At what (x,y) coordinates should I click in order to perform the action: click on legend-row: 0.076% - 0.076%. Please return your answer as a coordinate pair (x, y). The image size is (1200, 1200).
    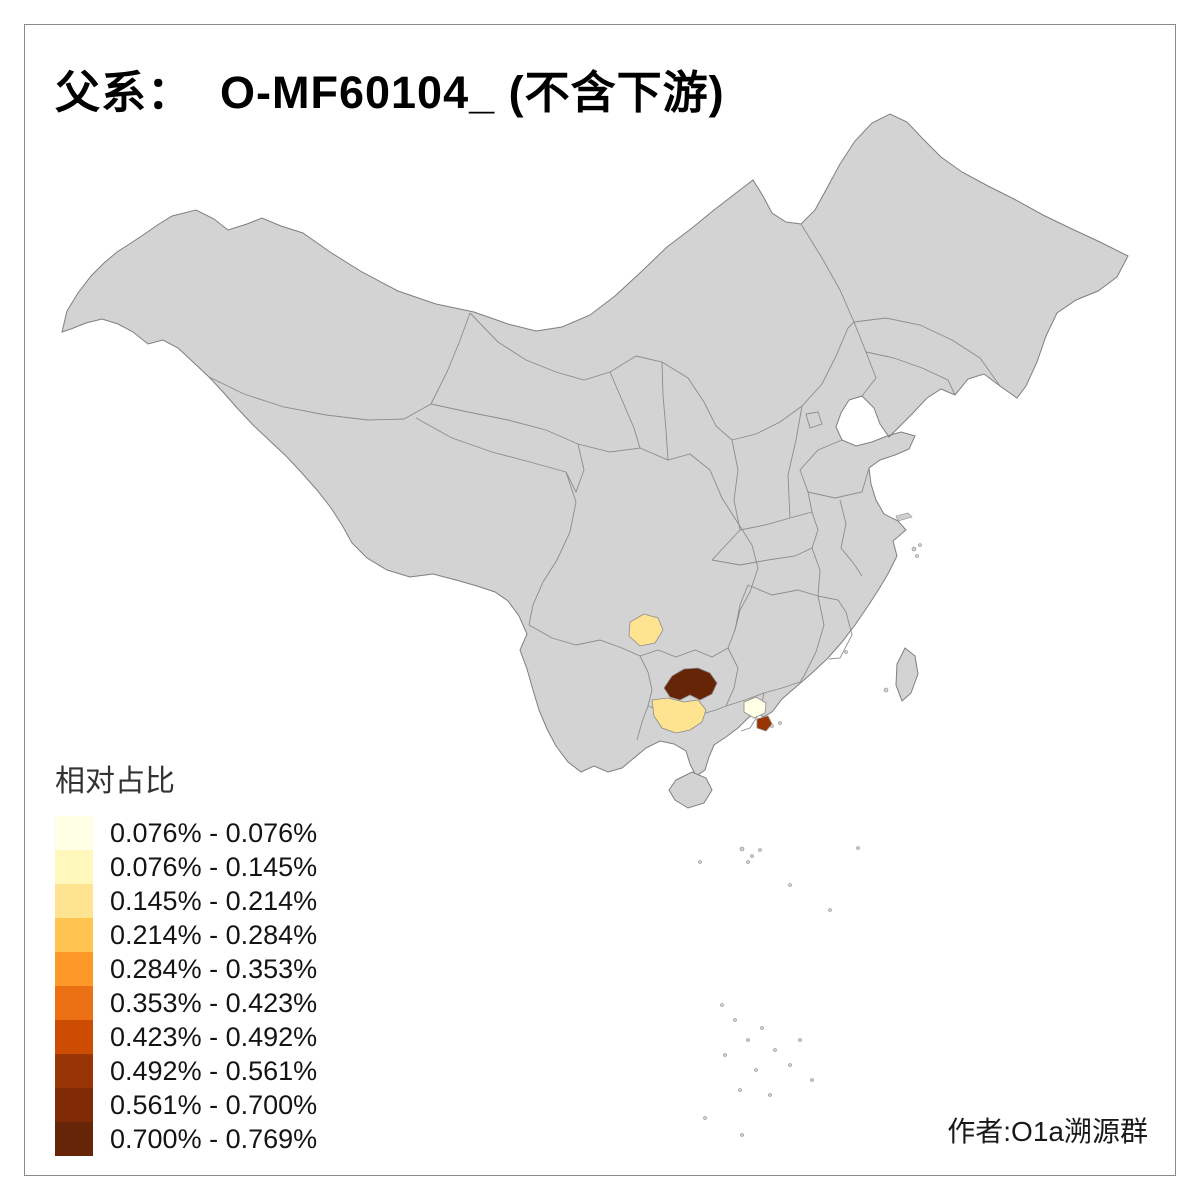
    Looking at the image, I should click on (186, 833).